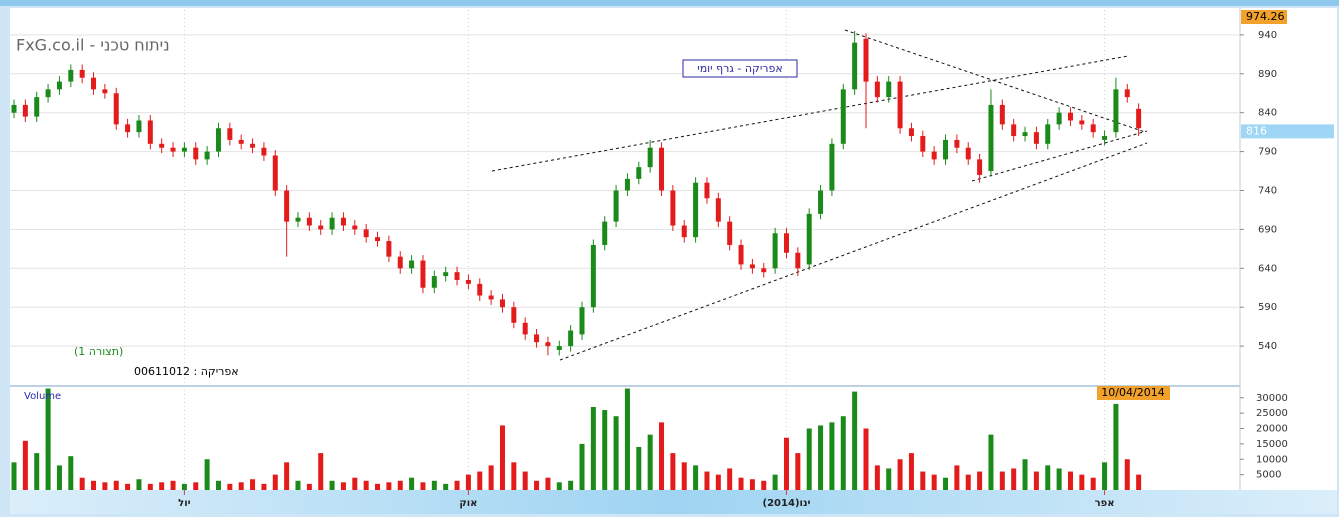  What do you see at coordinates (1267, 113) in the screenshot?
I see `y-tick-label: 840` at bounding box center [1267, 113].